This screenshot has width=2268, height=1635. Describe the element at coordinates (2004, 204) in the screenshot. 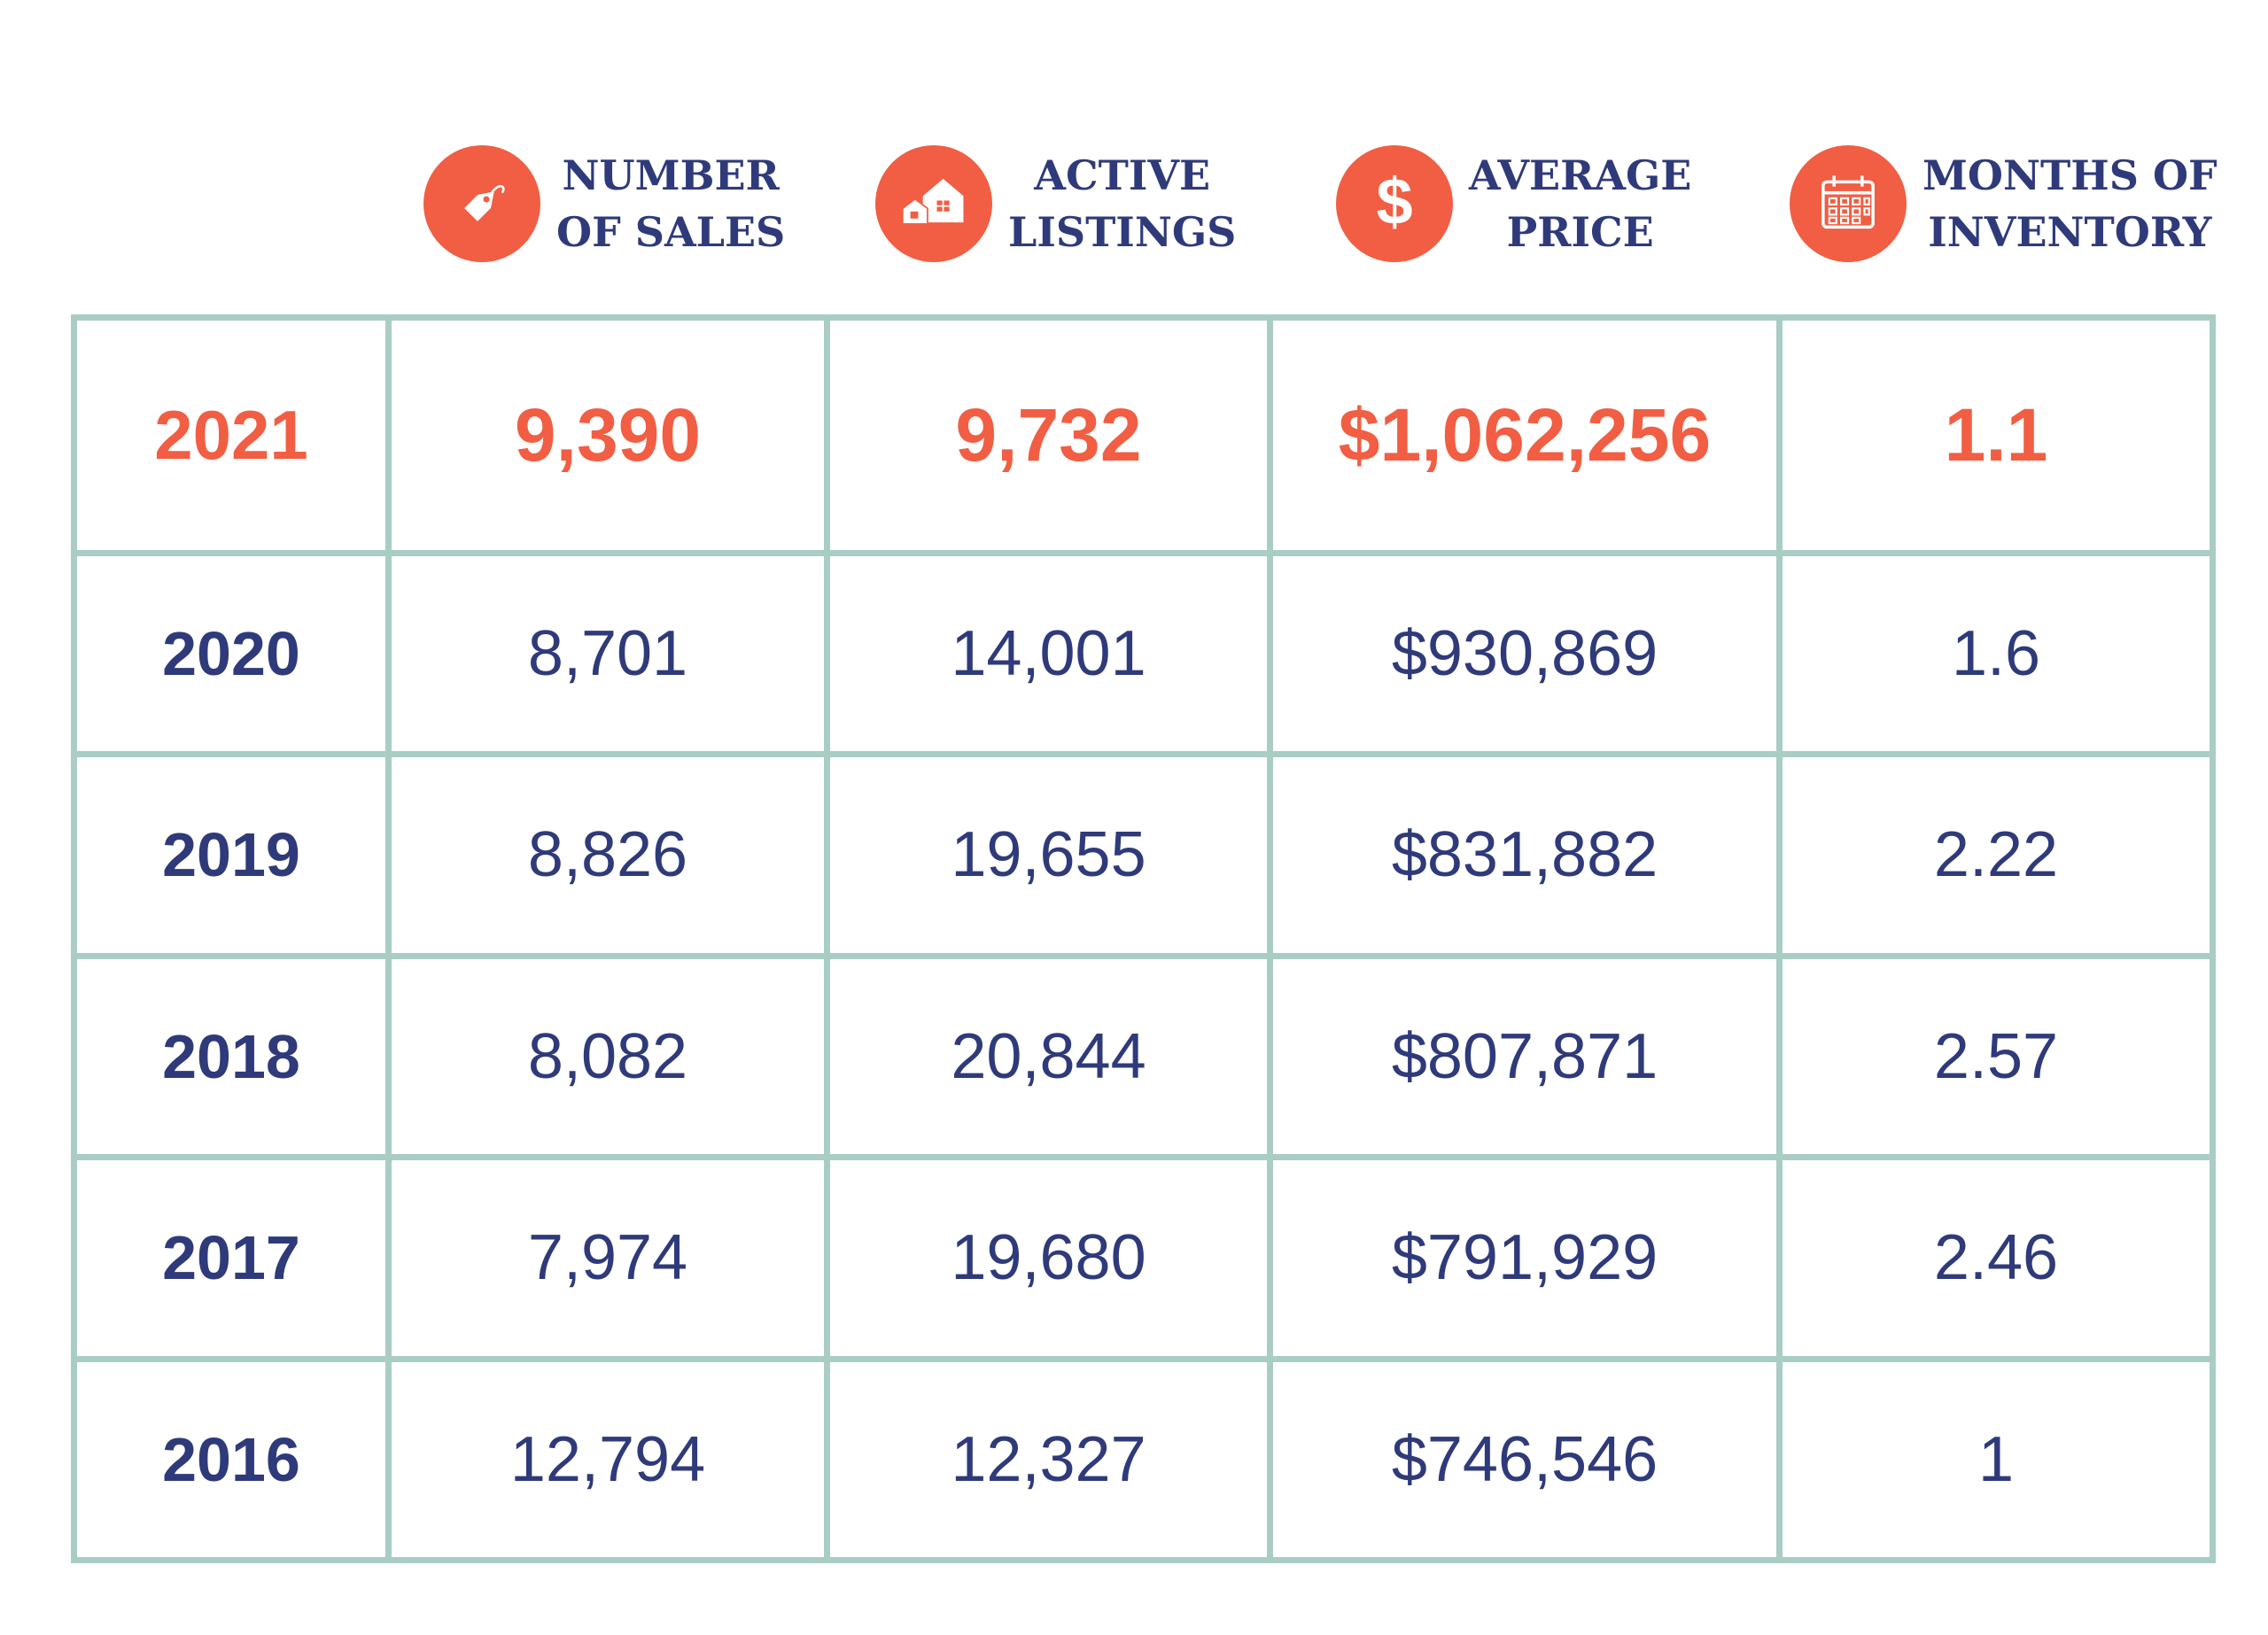

I see `header-months-of-inventory: MONTHS OF INVENTORY` at that location.